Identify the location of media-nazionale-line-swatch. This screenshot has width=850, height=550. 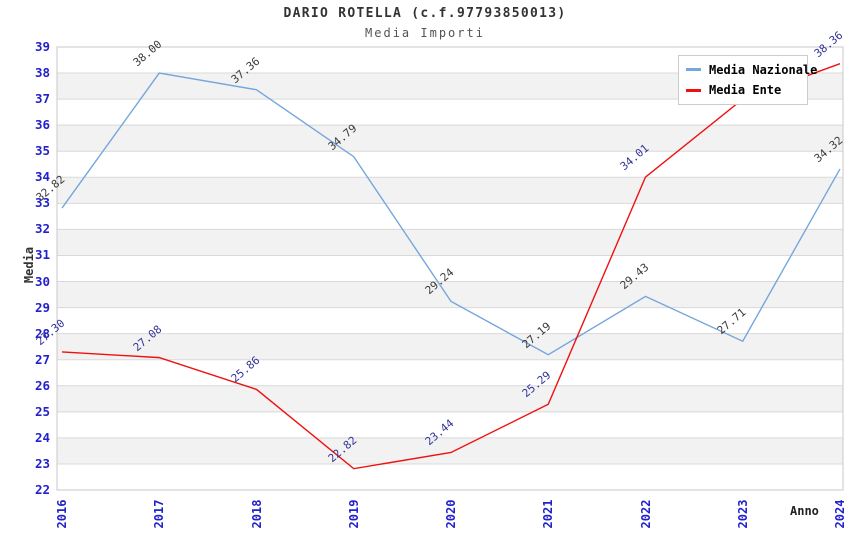
(693, 70).